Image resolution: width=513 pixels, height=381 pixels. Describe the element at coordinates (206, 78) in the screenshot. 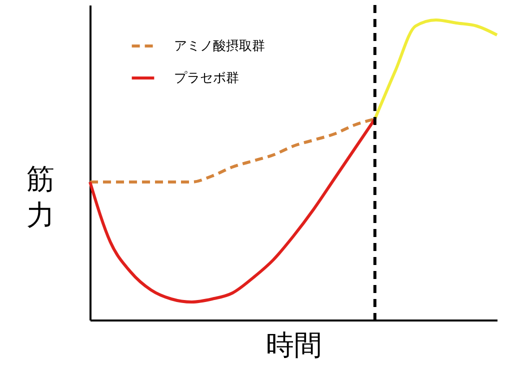

I see `legend-label: プラセボ群` at that location.